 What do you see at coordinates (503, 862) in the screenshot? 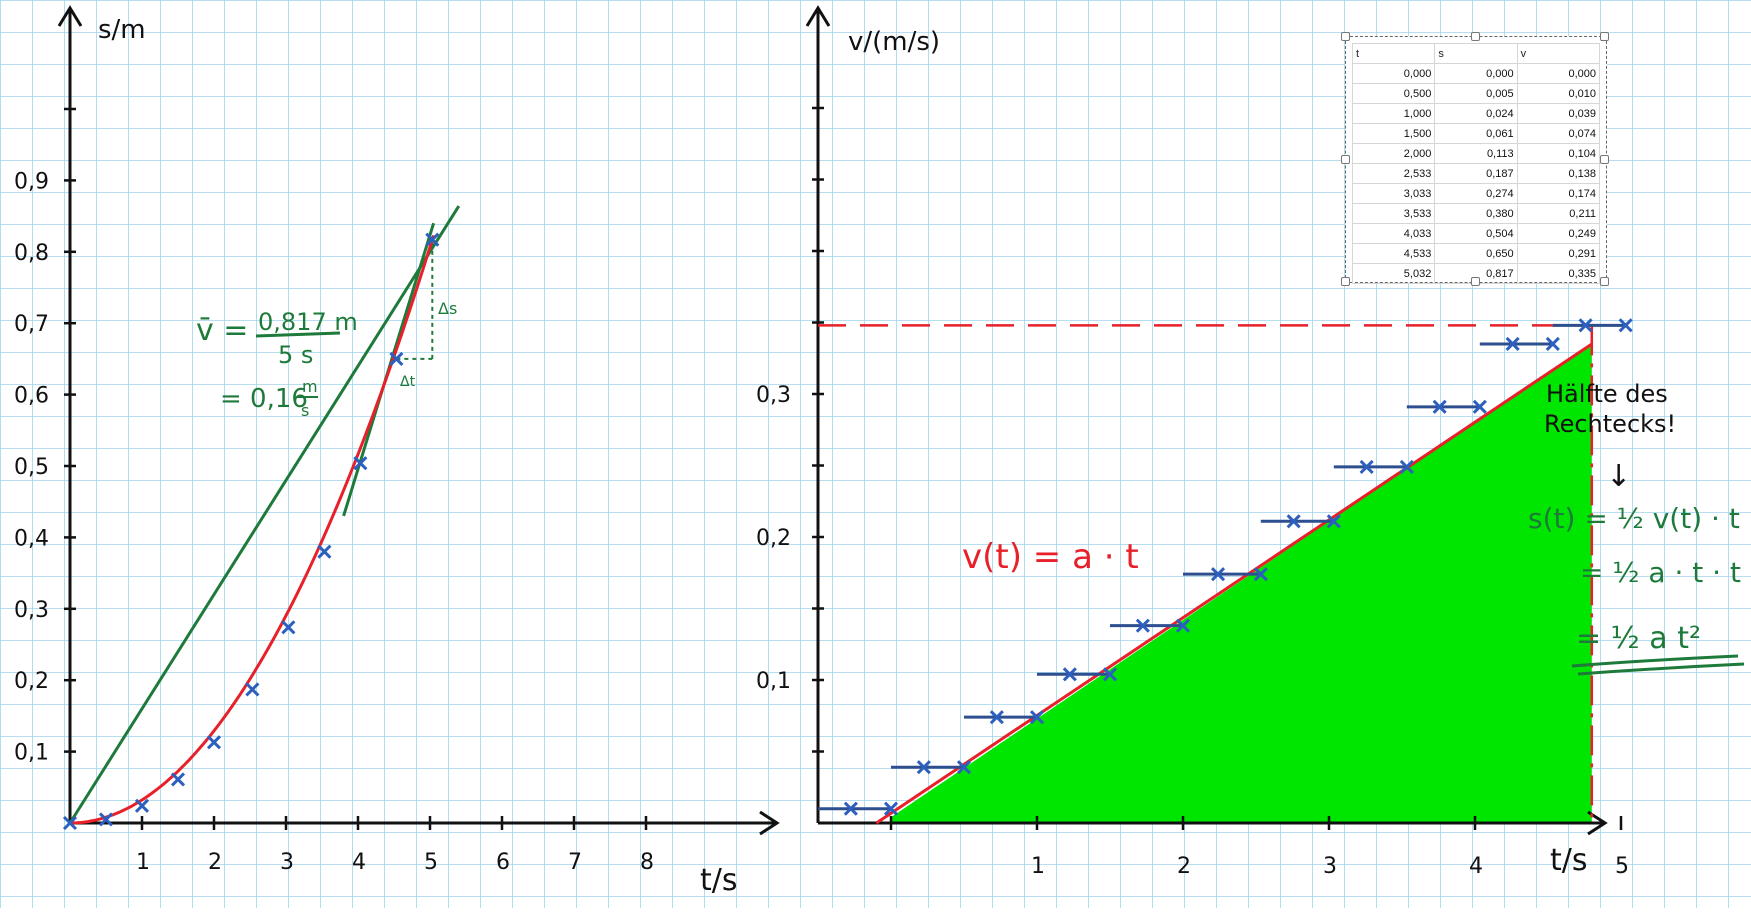
I see `left-x-tick-label: 6` at bounding box center [503, 862].